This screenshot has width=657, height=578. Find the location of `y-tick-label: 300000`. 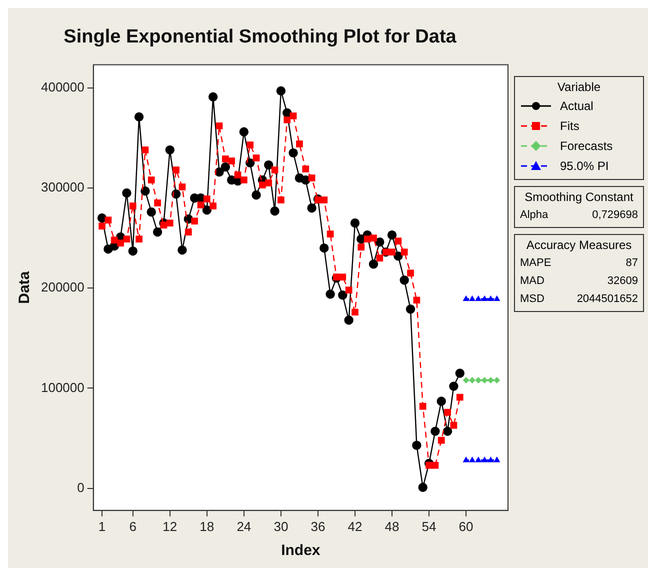

y-tick-label: 300000 is located at coordinates (62, 187).